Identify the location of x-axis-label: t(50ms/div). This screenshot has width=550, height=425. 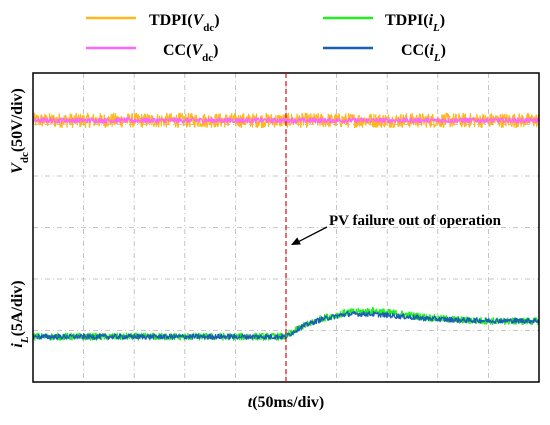
(286, 402).